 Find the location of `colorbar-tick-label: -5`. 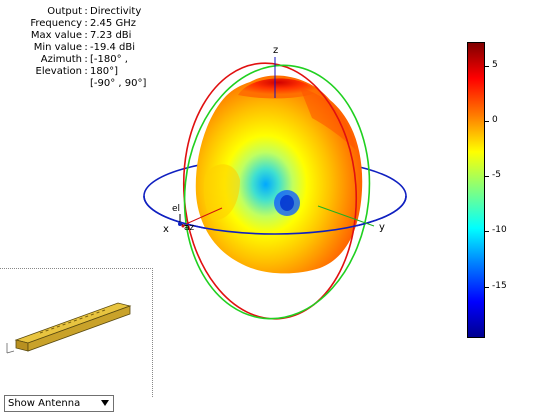

colorbar-tick-label: -5 is located at coordinates (496, 175).